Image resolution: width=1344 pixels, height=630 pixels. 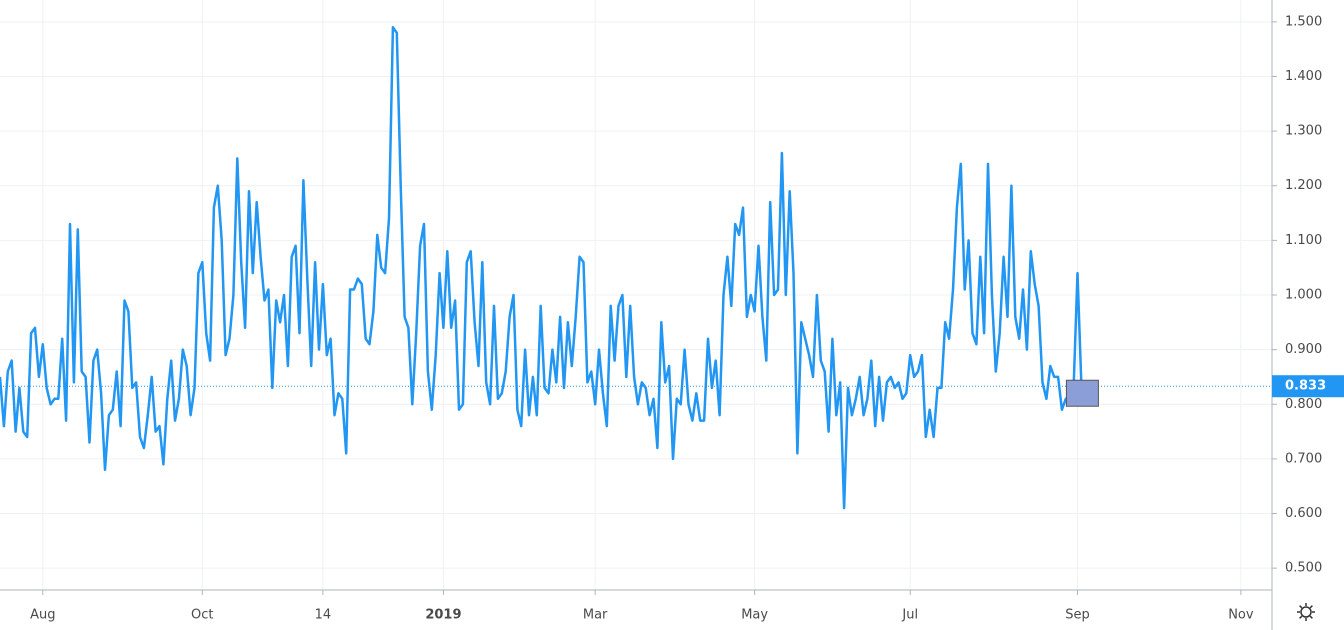 What do you see at coordinates (1303, 513) in the screenshot?
I see `y-tick-label: 0.600` at bounding box center [1303, 513].